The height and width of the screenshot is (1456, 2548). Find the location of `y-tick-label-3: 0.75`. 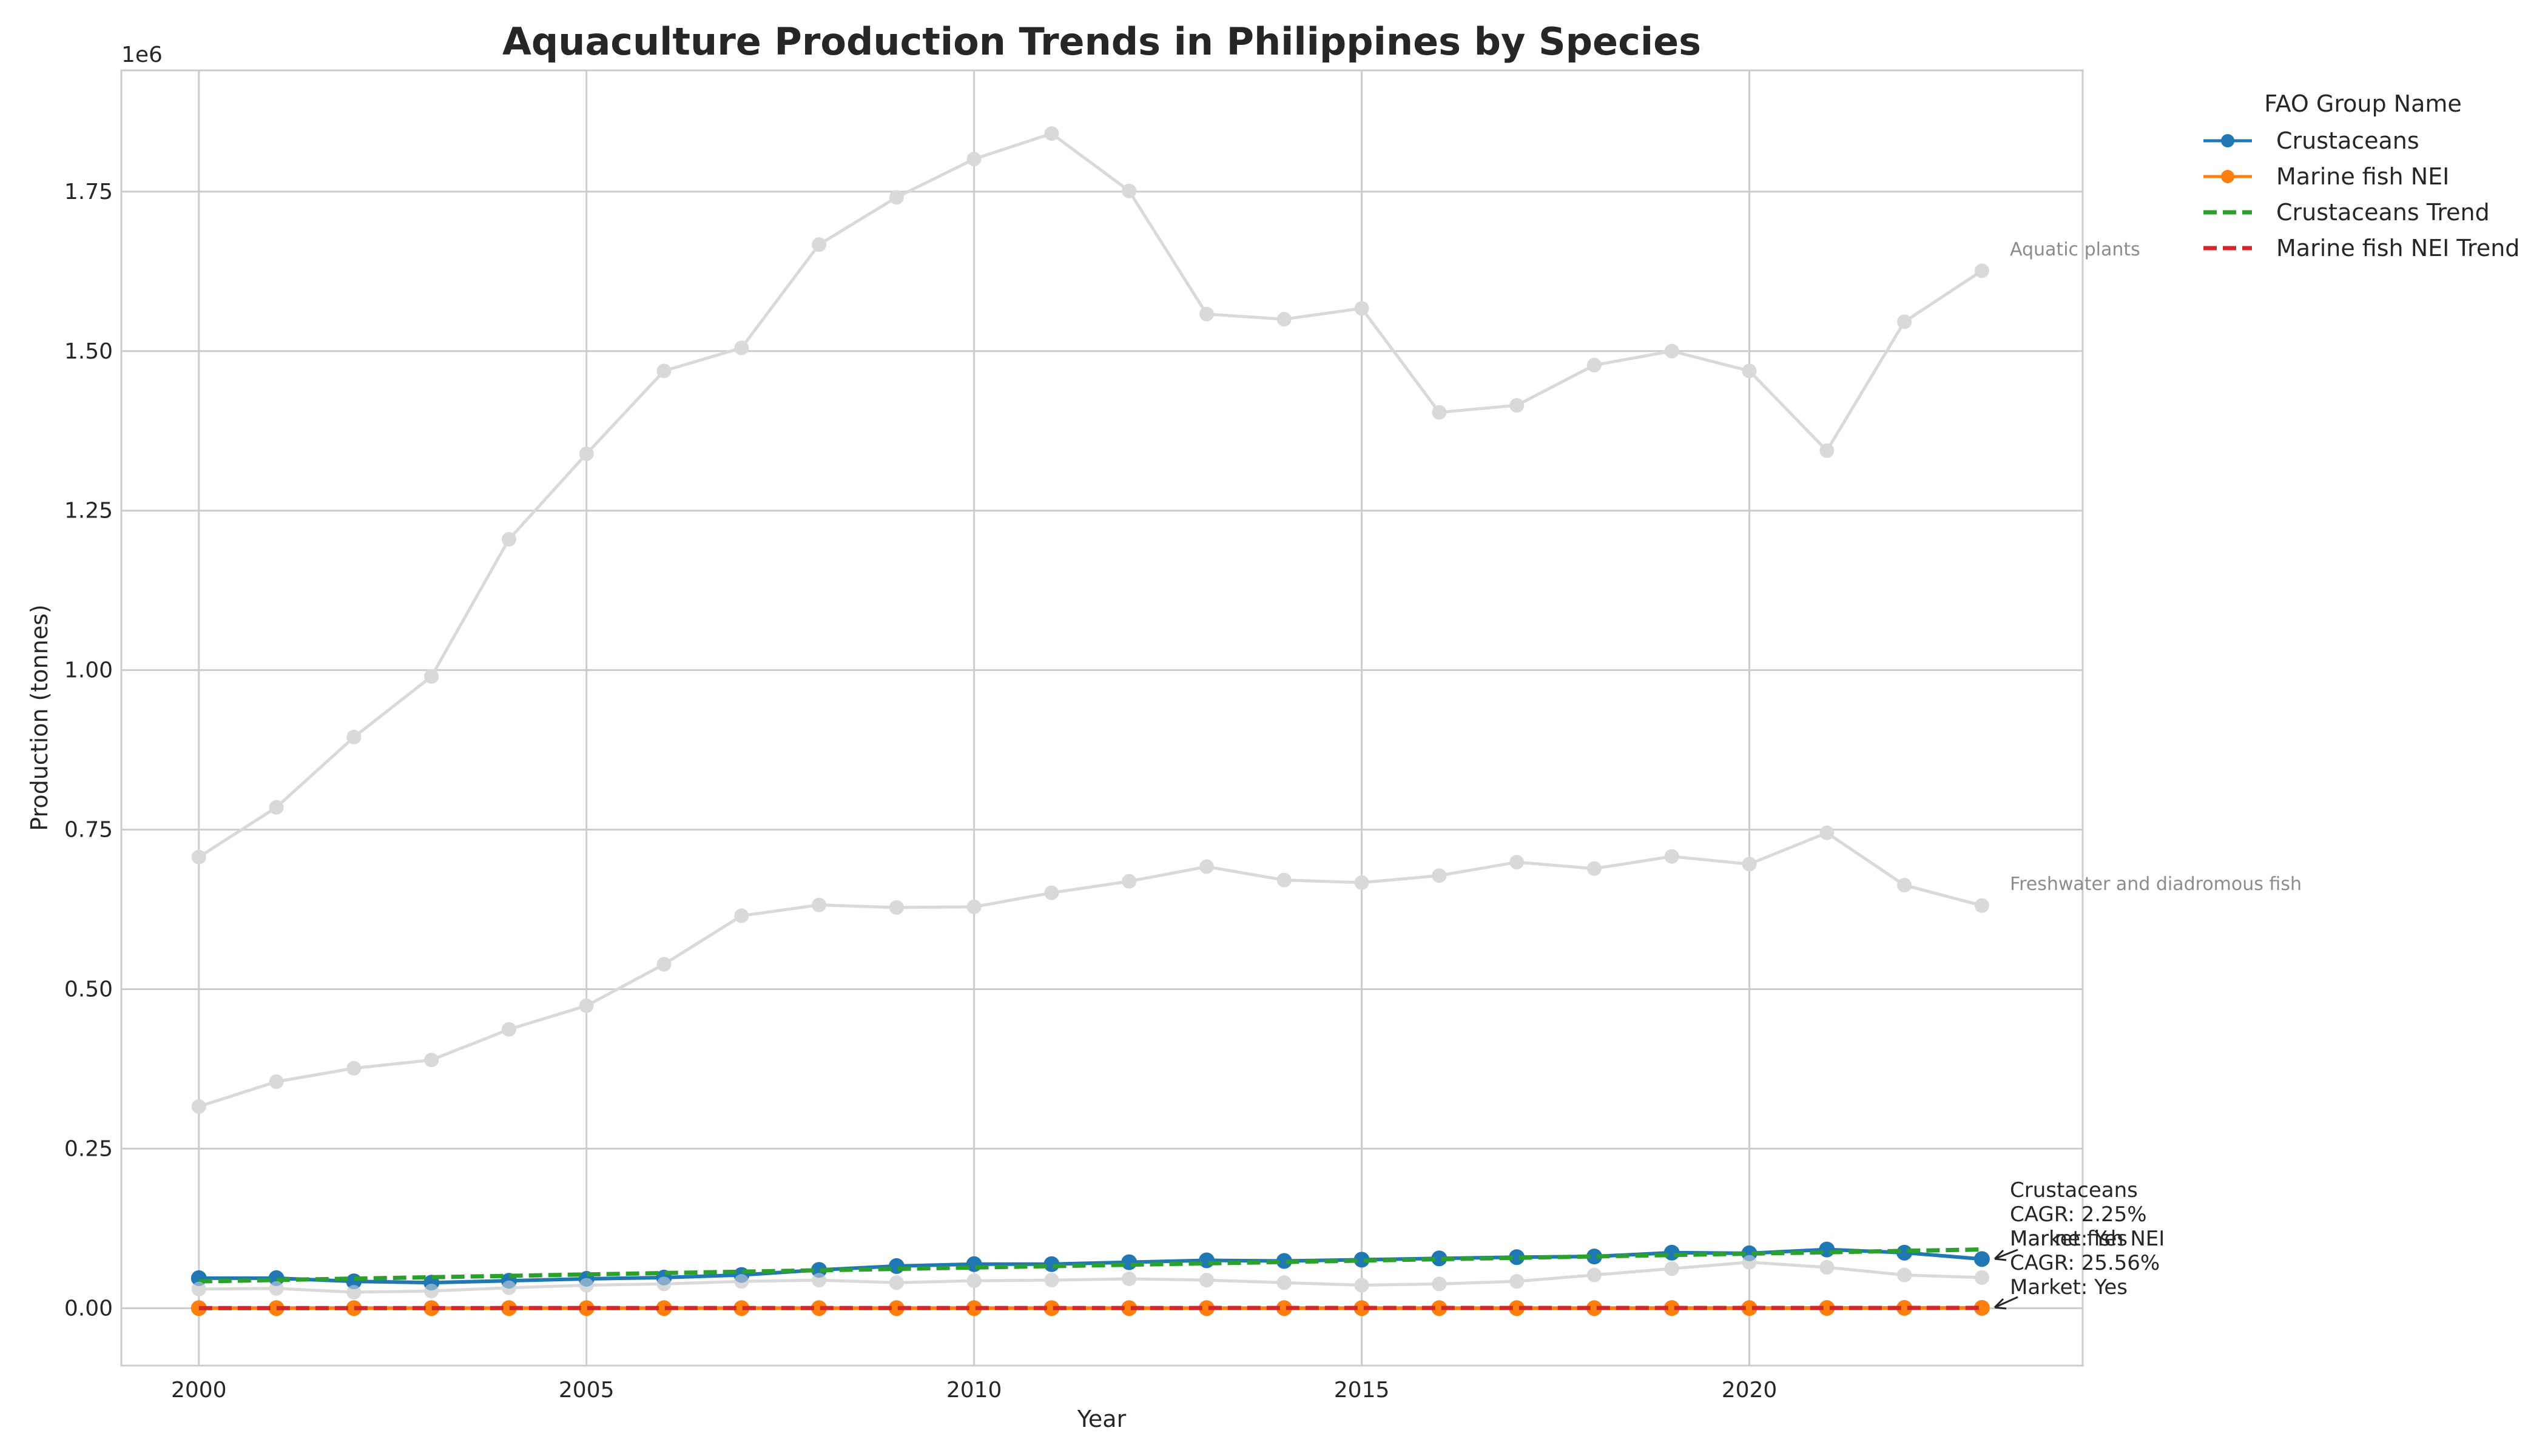

y-tick-label-3: 0.75 is located at coordinates (88, 830).